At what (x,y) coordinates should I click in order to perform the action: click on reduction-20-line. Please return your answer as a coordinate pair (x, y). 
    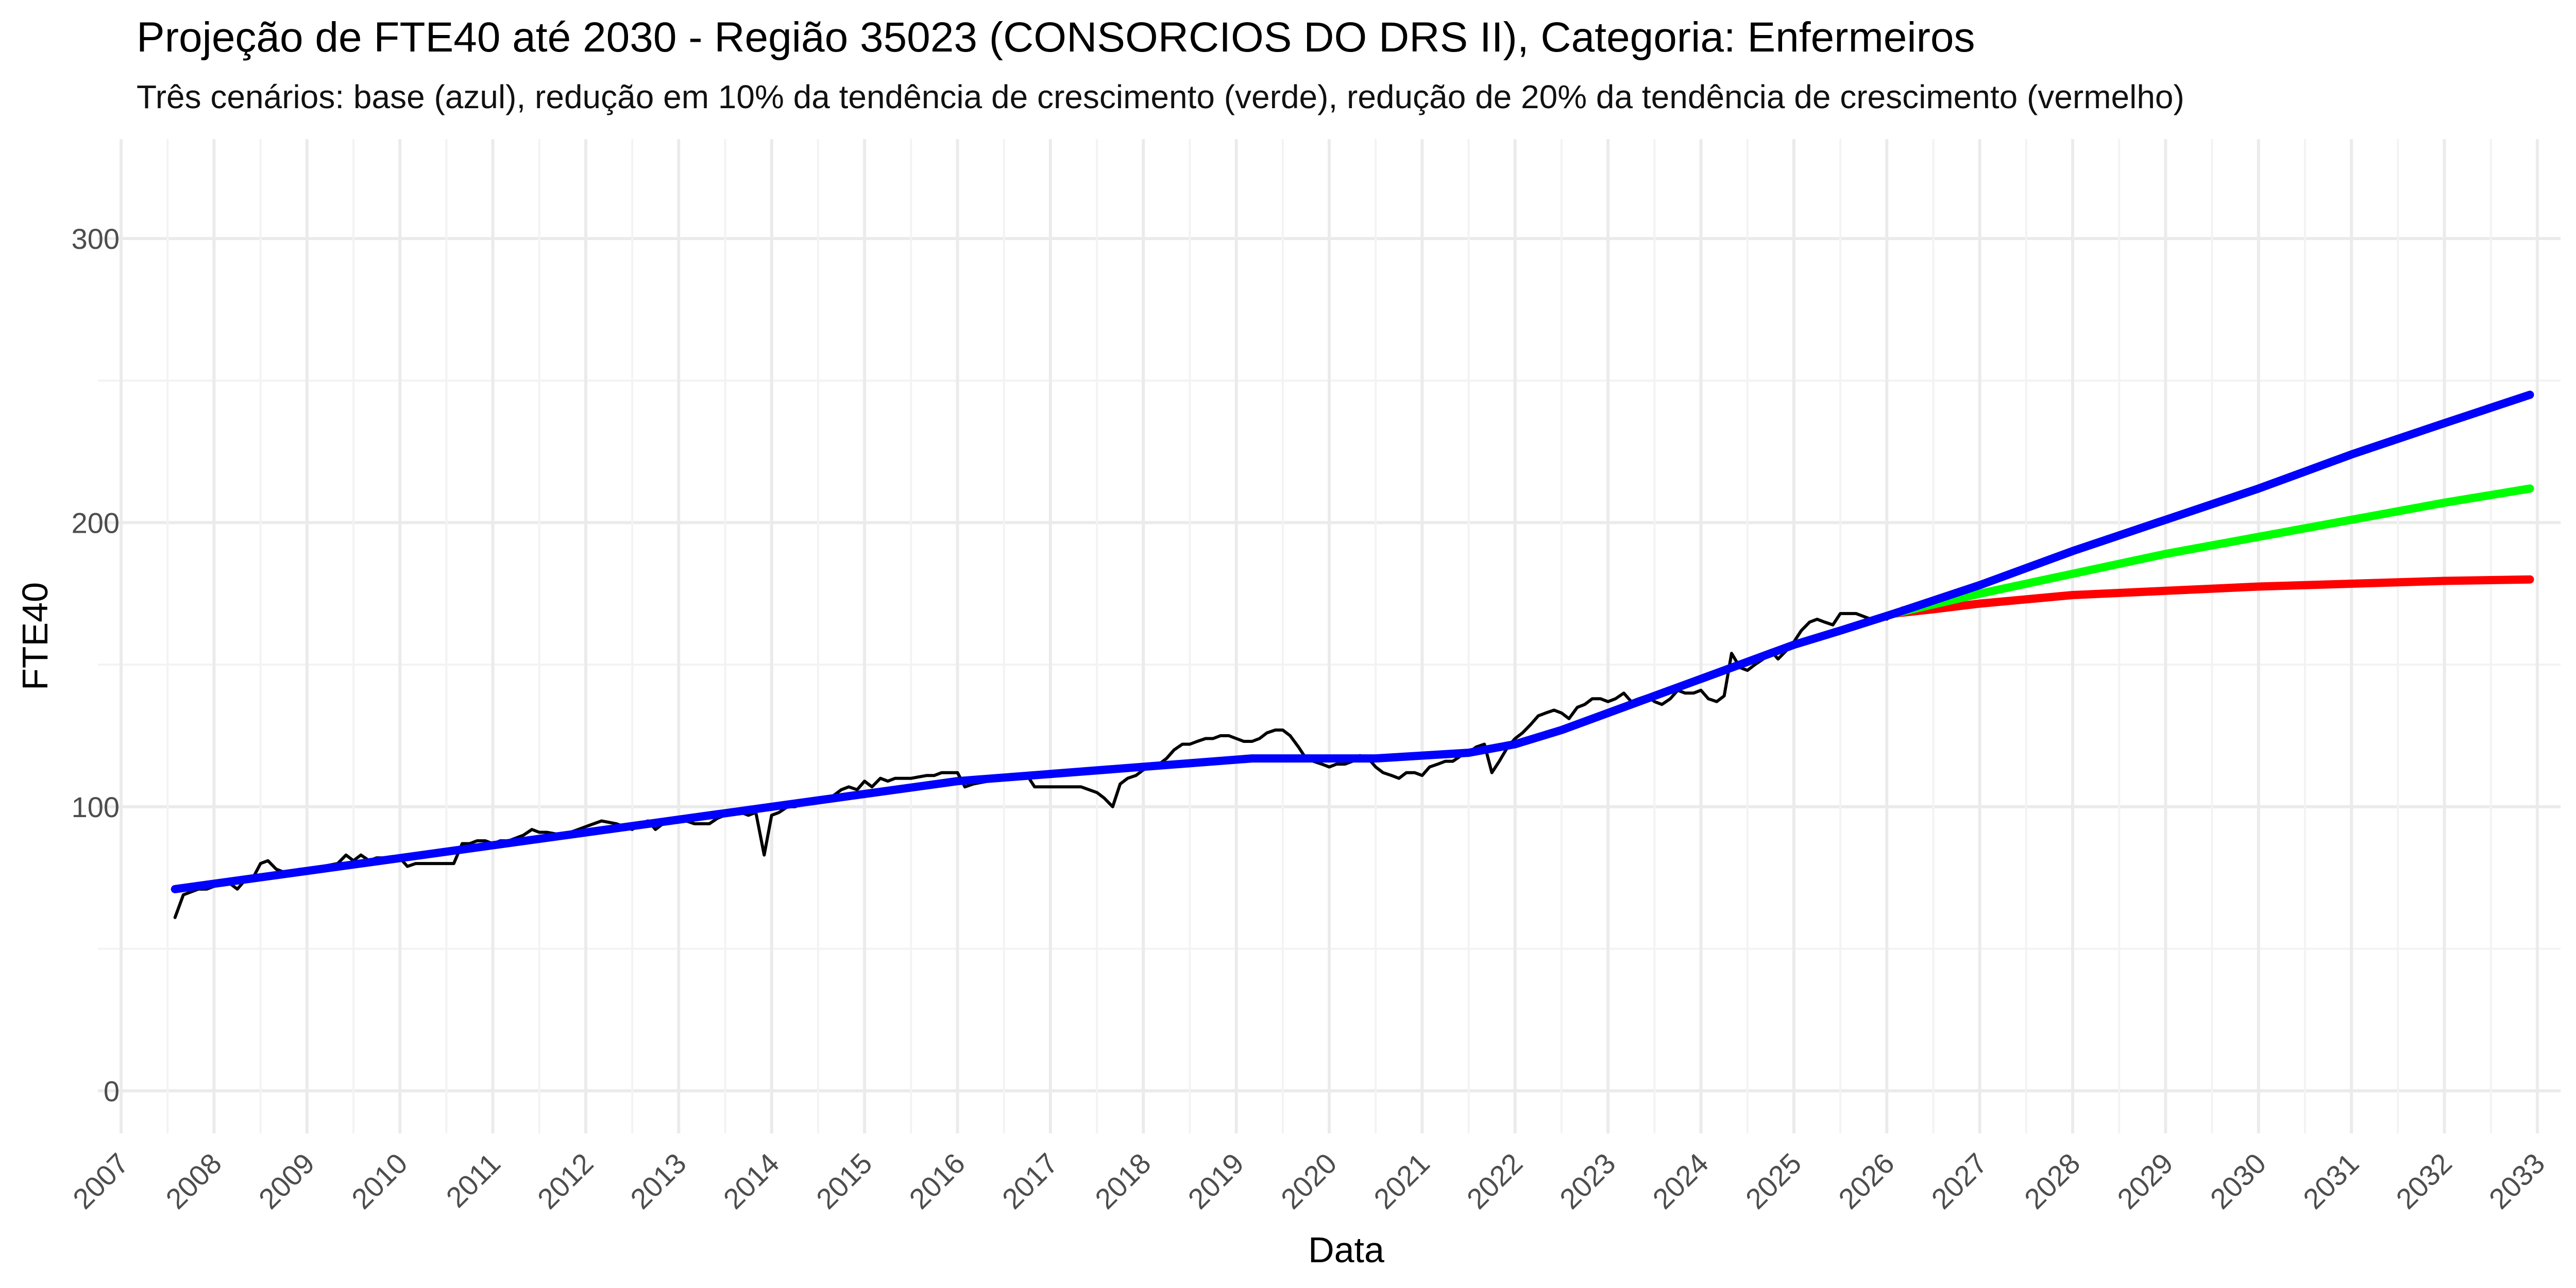
    Looking at the image, I should click on (2212, 596).